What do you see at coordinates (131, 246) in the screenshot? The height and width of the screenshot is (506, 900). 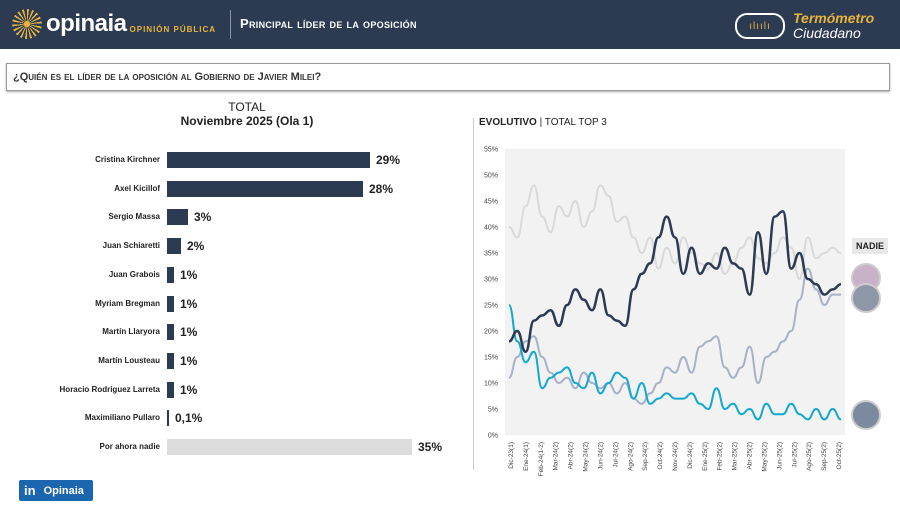 I see `bar-label: Juan Schiaretti` at bounding box center [131, 246].